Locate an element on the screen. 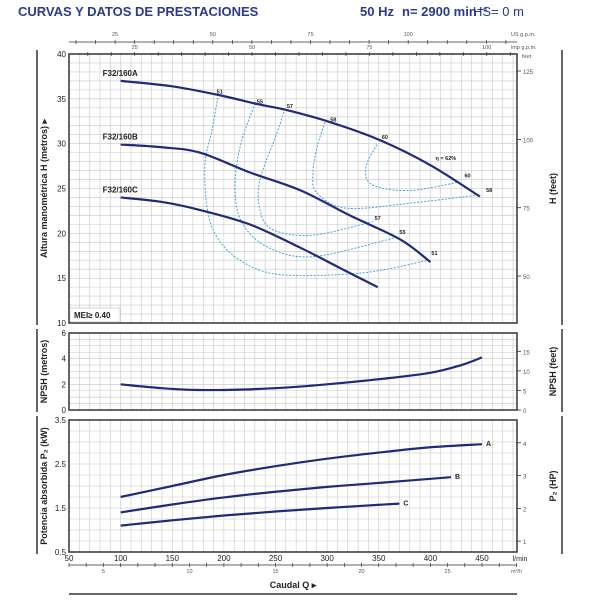  x-tick-label: 300 is located at coordinates (327, 558).